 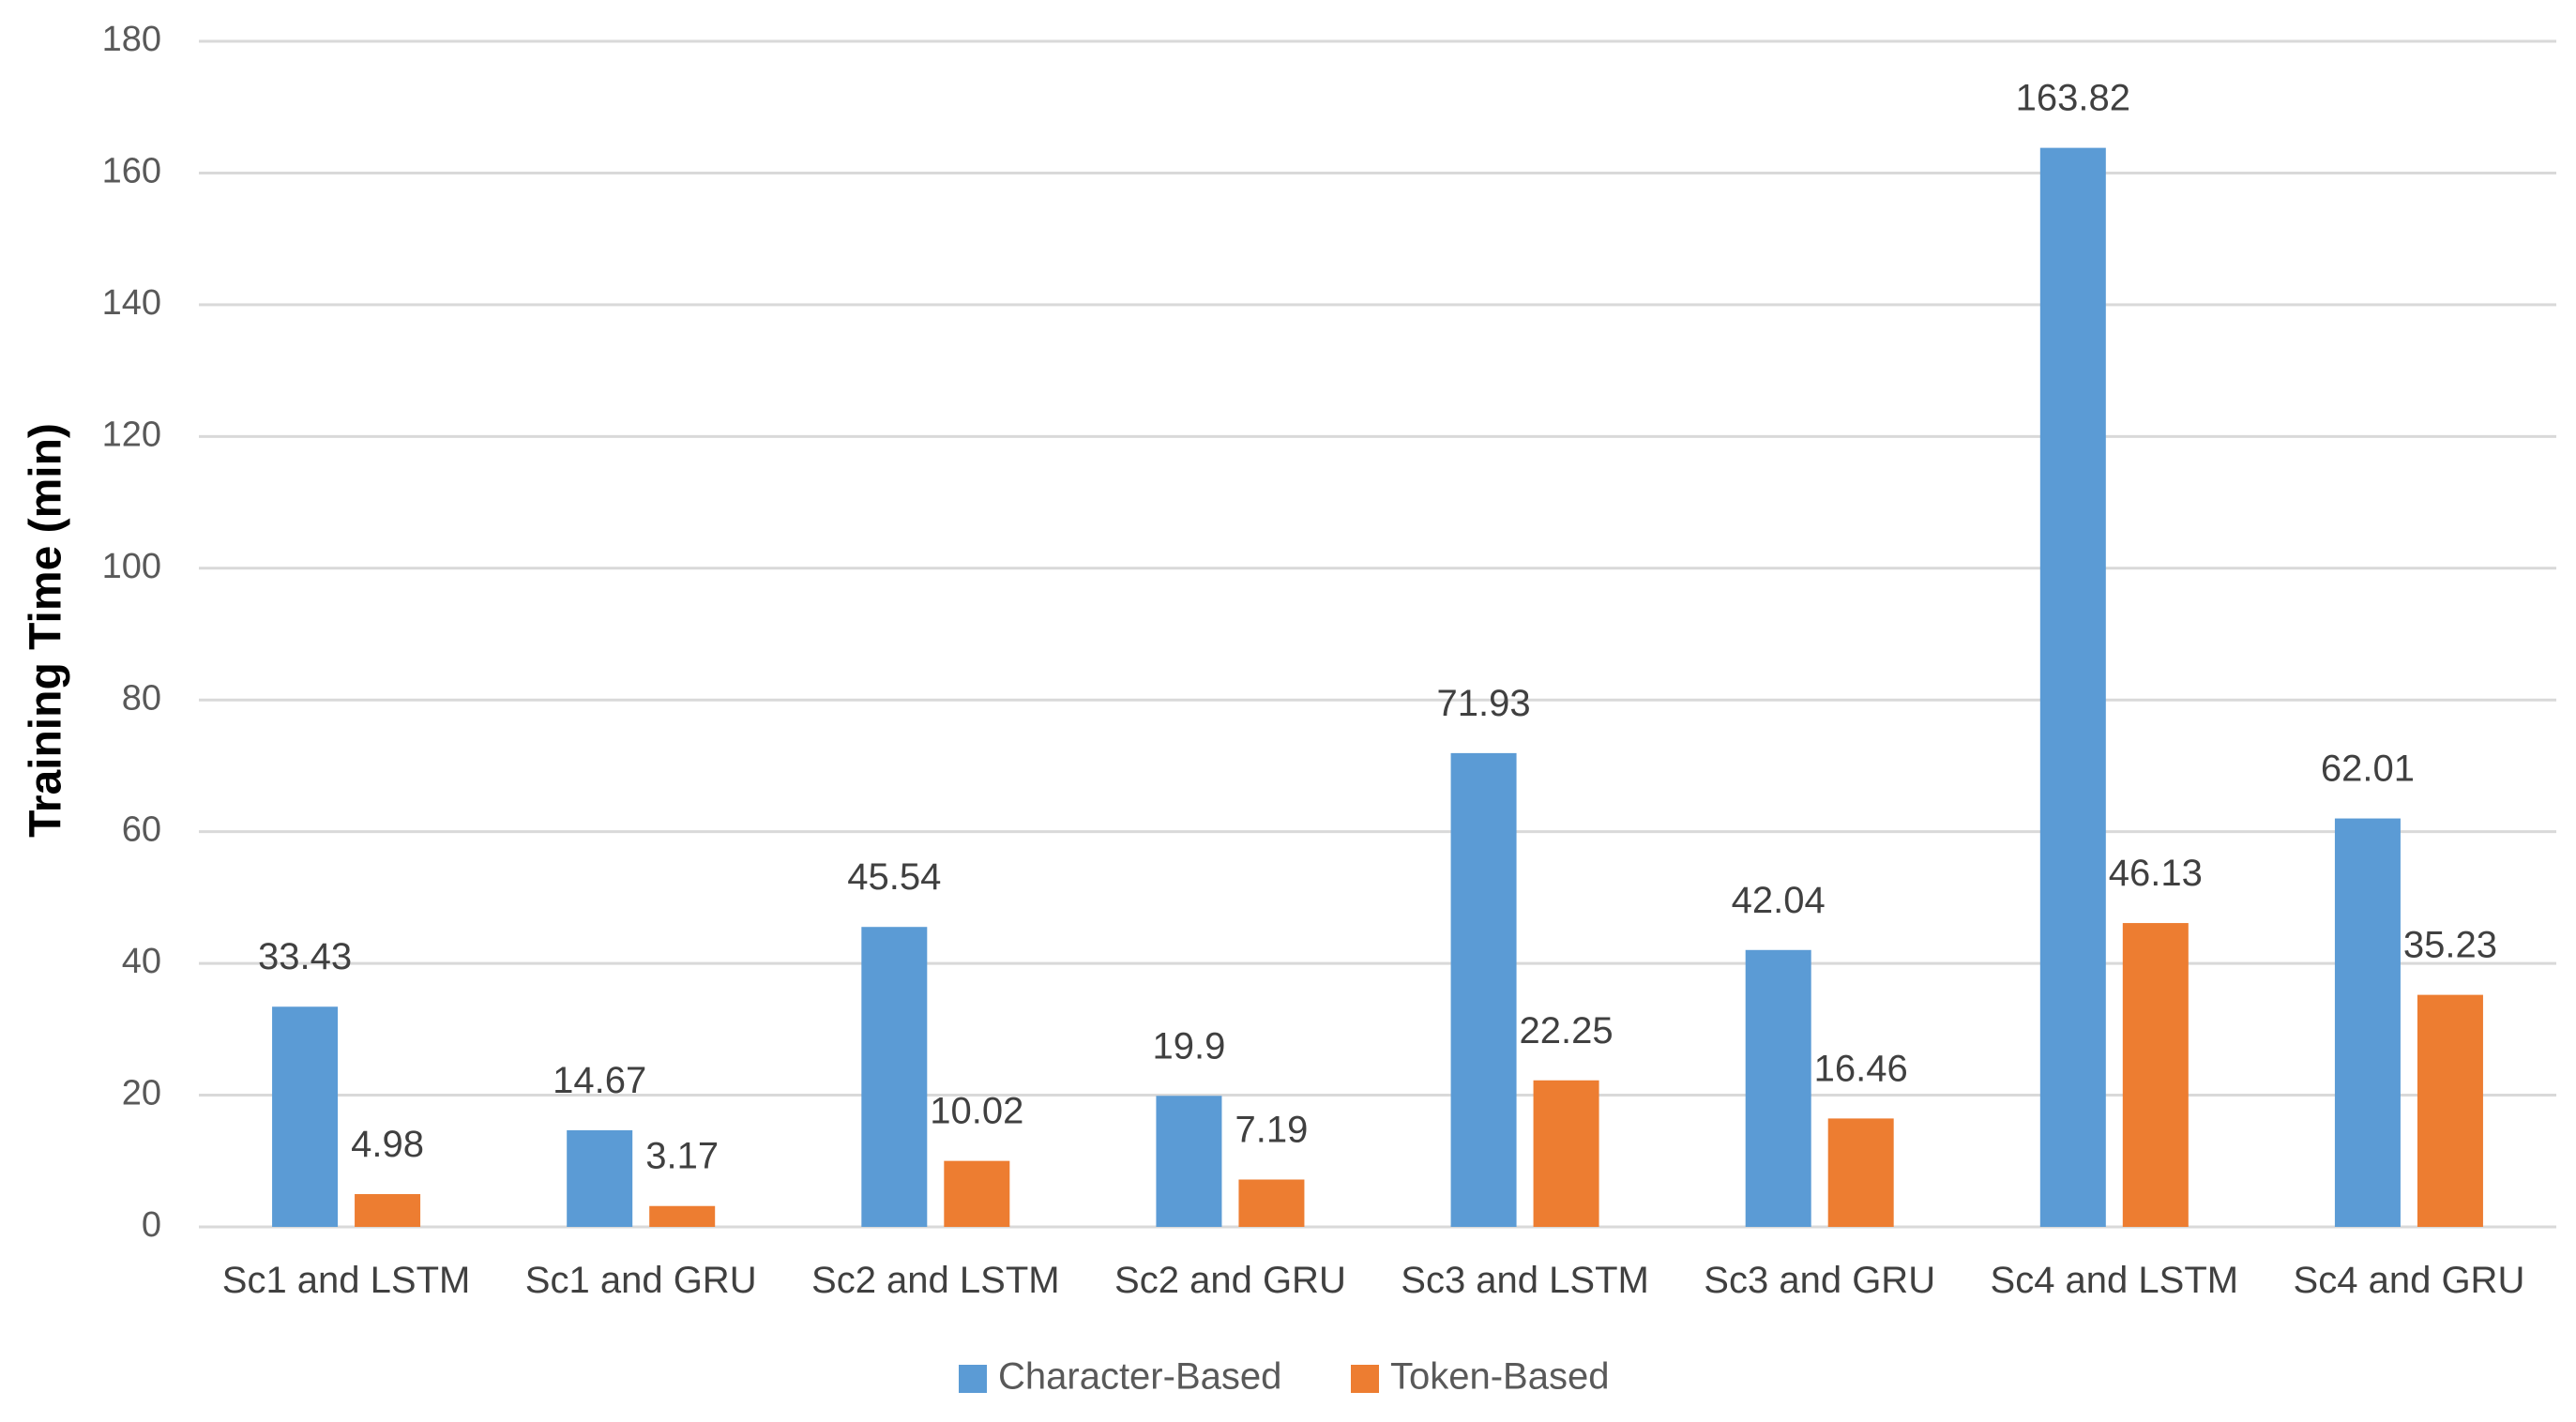 I want to click on y-tick-label: 20, so click(x=141, y=1093).